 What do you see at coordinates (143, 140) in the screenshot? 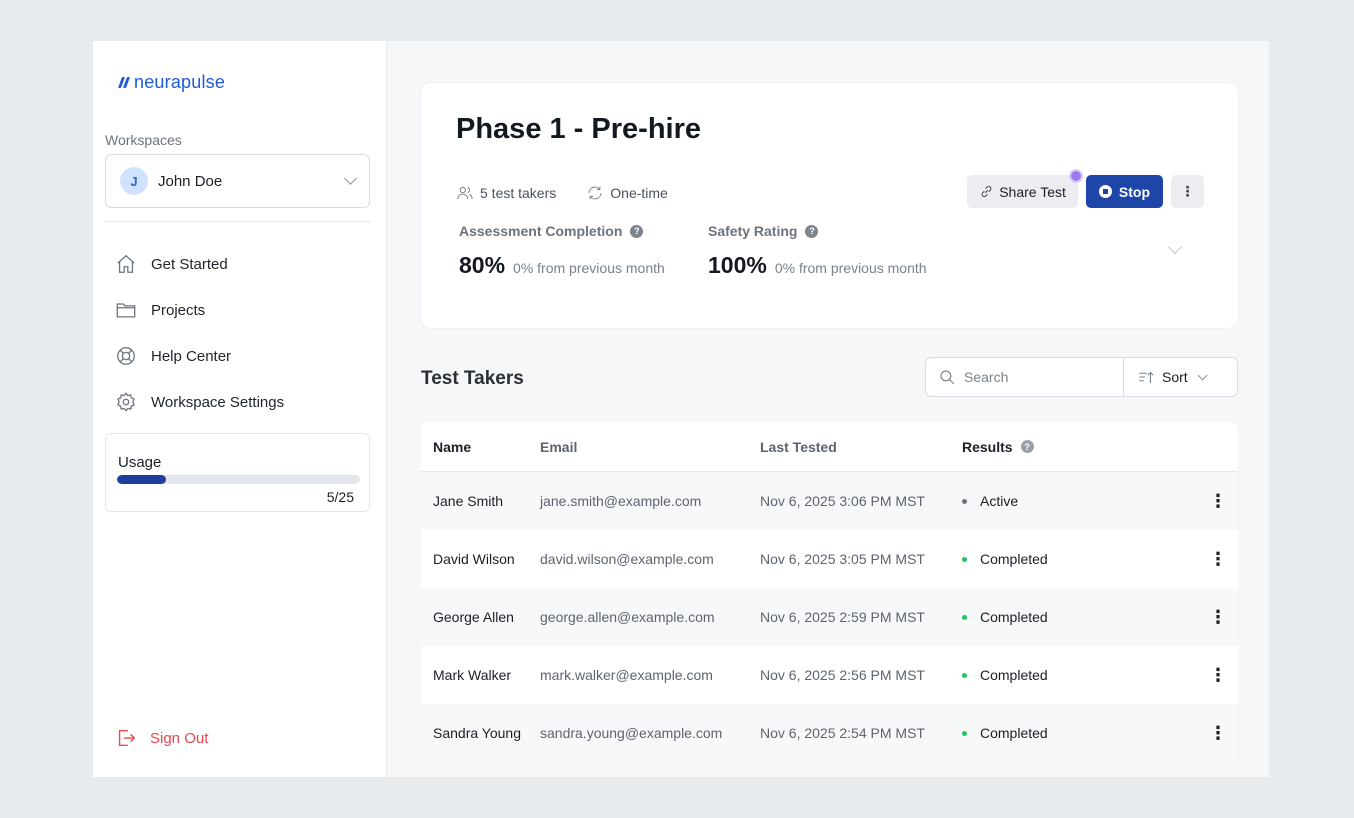
I see `workspaces-label: Workspaces` at bounding box center [143, 140].